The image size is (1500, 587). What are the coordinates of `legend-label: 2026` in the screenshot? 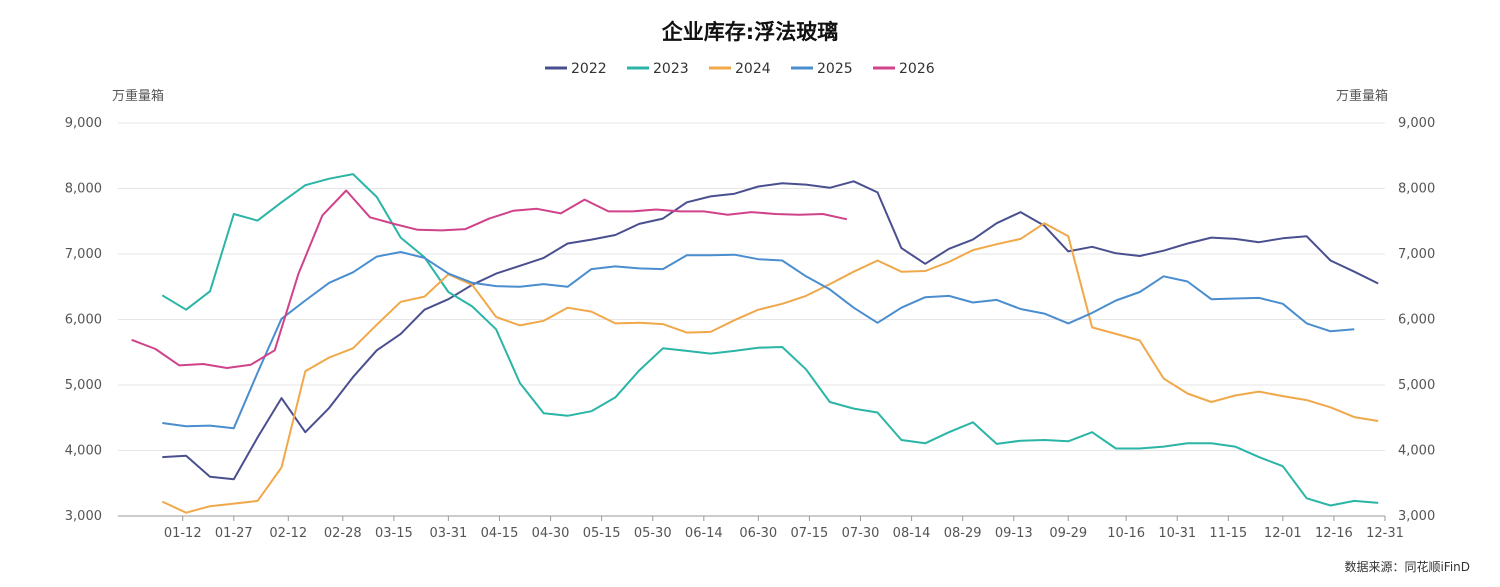 It's located at (917, 69).